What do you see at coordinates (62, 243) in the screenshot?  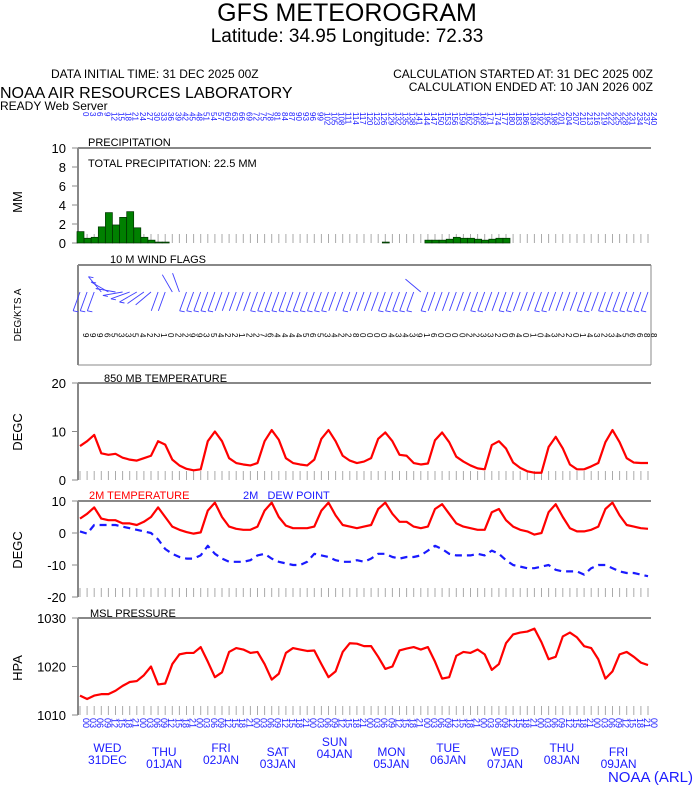 I see `y-tick-label: 0` at bounding box center [62, 243].